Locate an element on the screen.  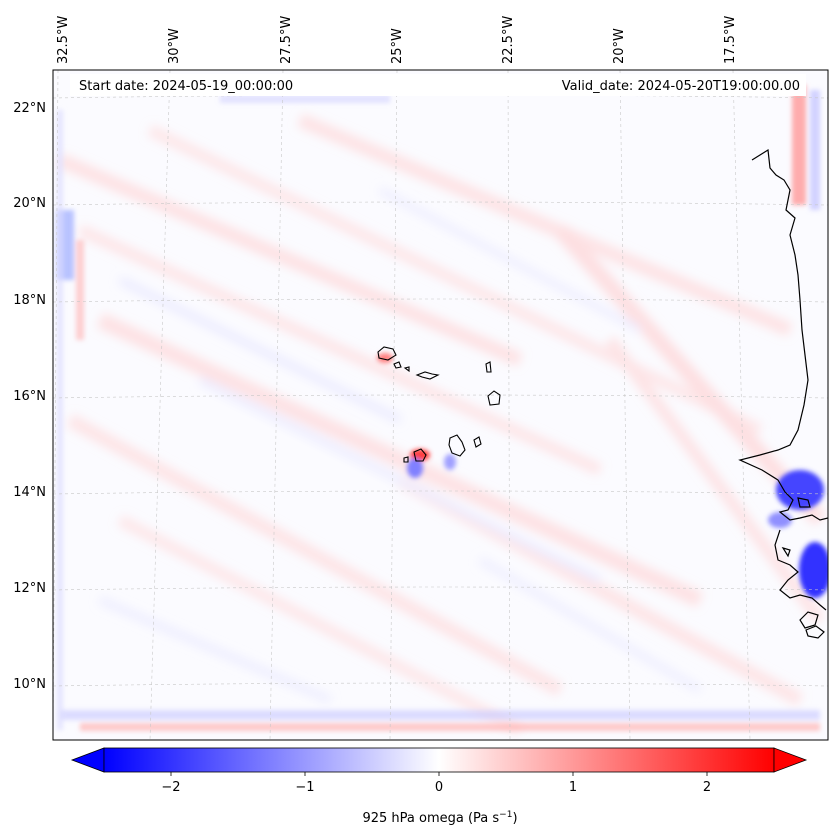
start-date-label: Start date: 2024-05-19_00:00:00 is located at coordinates (186, 86).